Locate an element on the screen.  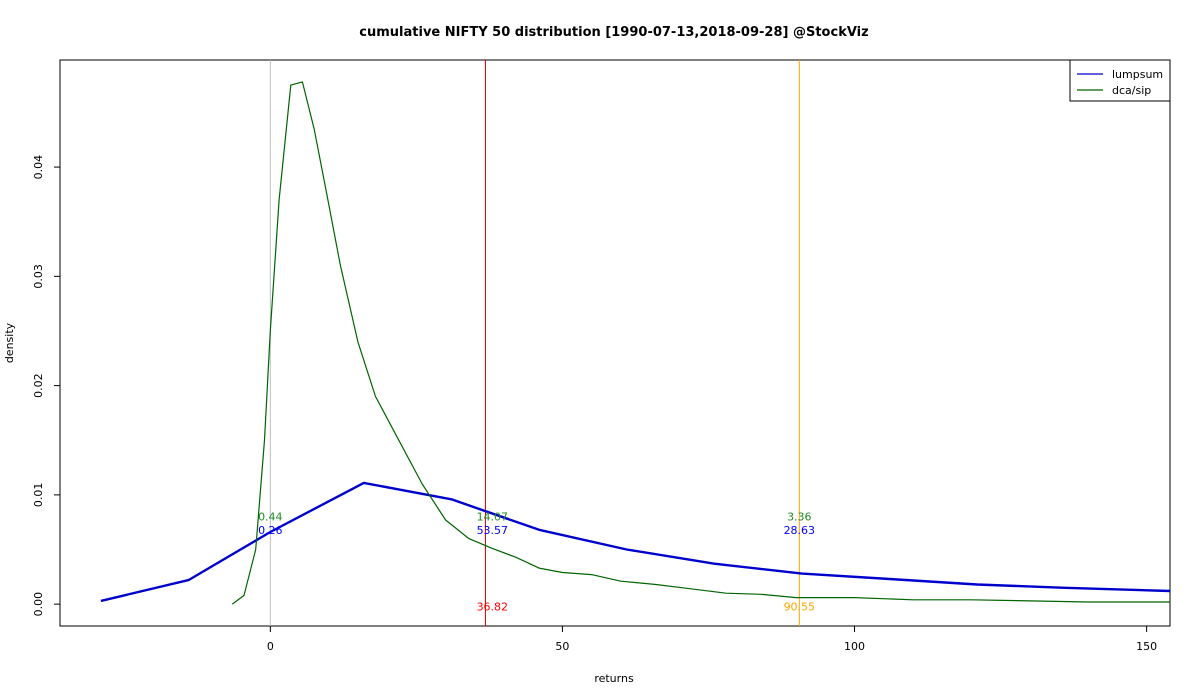
y-tick-label-2: 0.02 is located at coordinates (38, 385).